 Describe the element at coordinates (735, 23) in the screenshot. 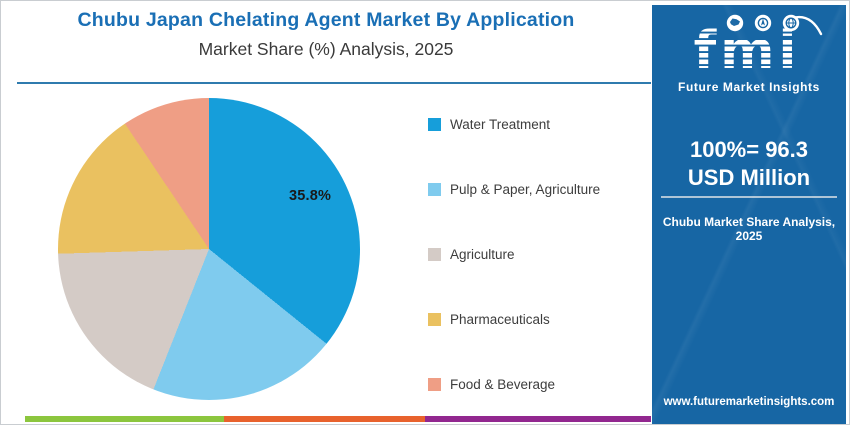

I see `map-icon` at that location.